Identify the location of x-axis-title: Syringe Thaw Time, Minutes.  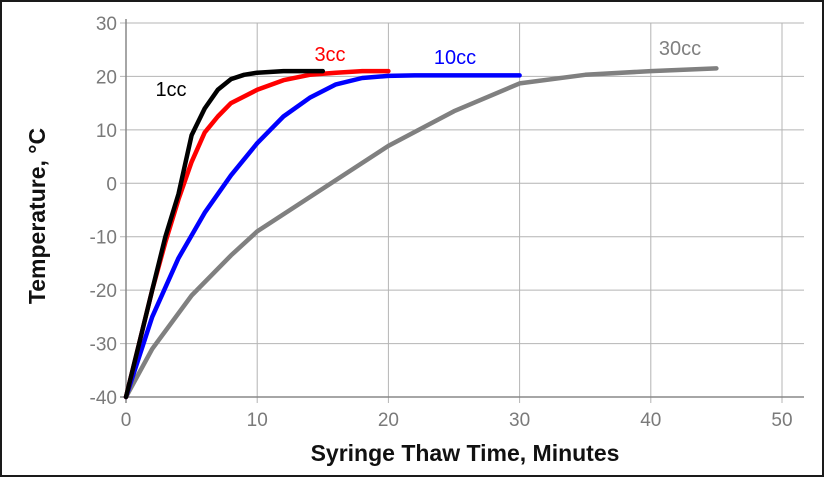
(465, 453).